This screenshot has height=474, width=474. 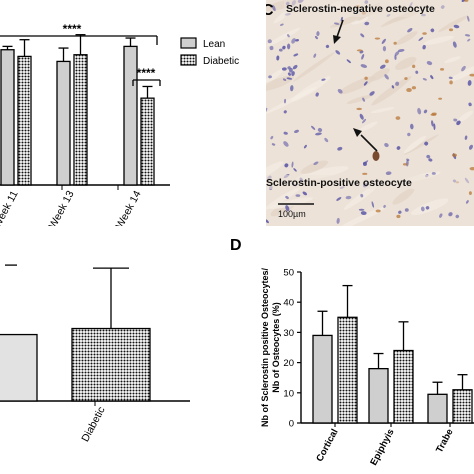 I want to click on tick-label: Week 11, so click(x=10, y=207).